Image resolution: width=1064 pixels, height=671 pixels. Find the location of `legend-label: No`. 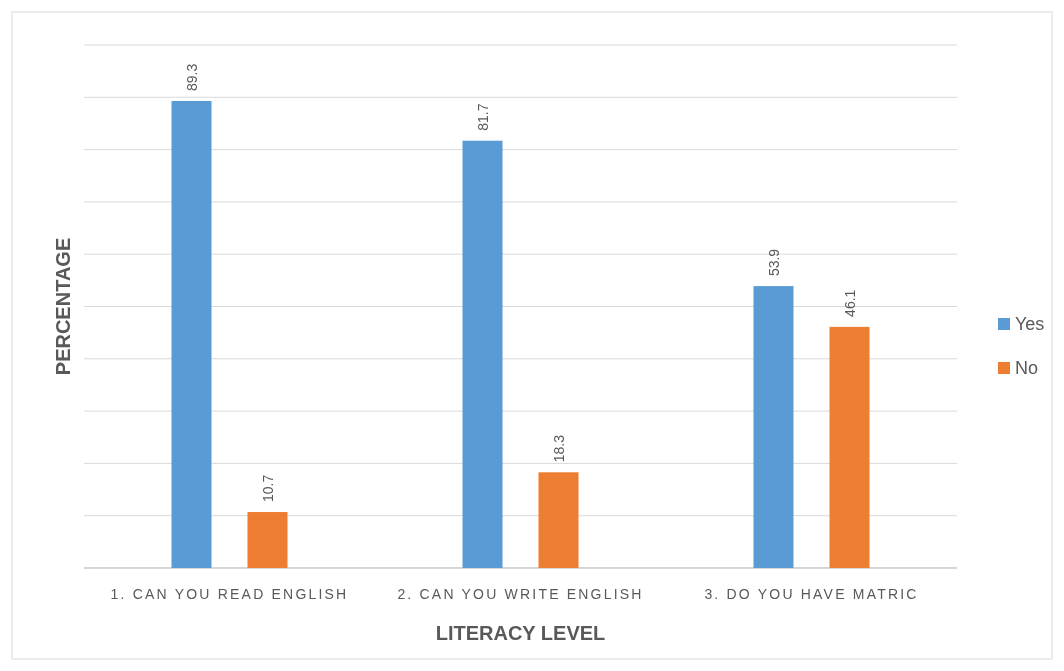

legend-label: No is located at coordinates (1027, 368).